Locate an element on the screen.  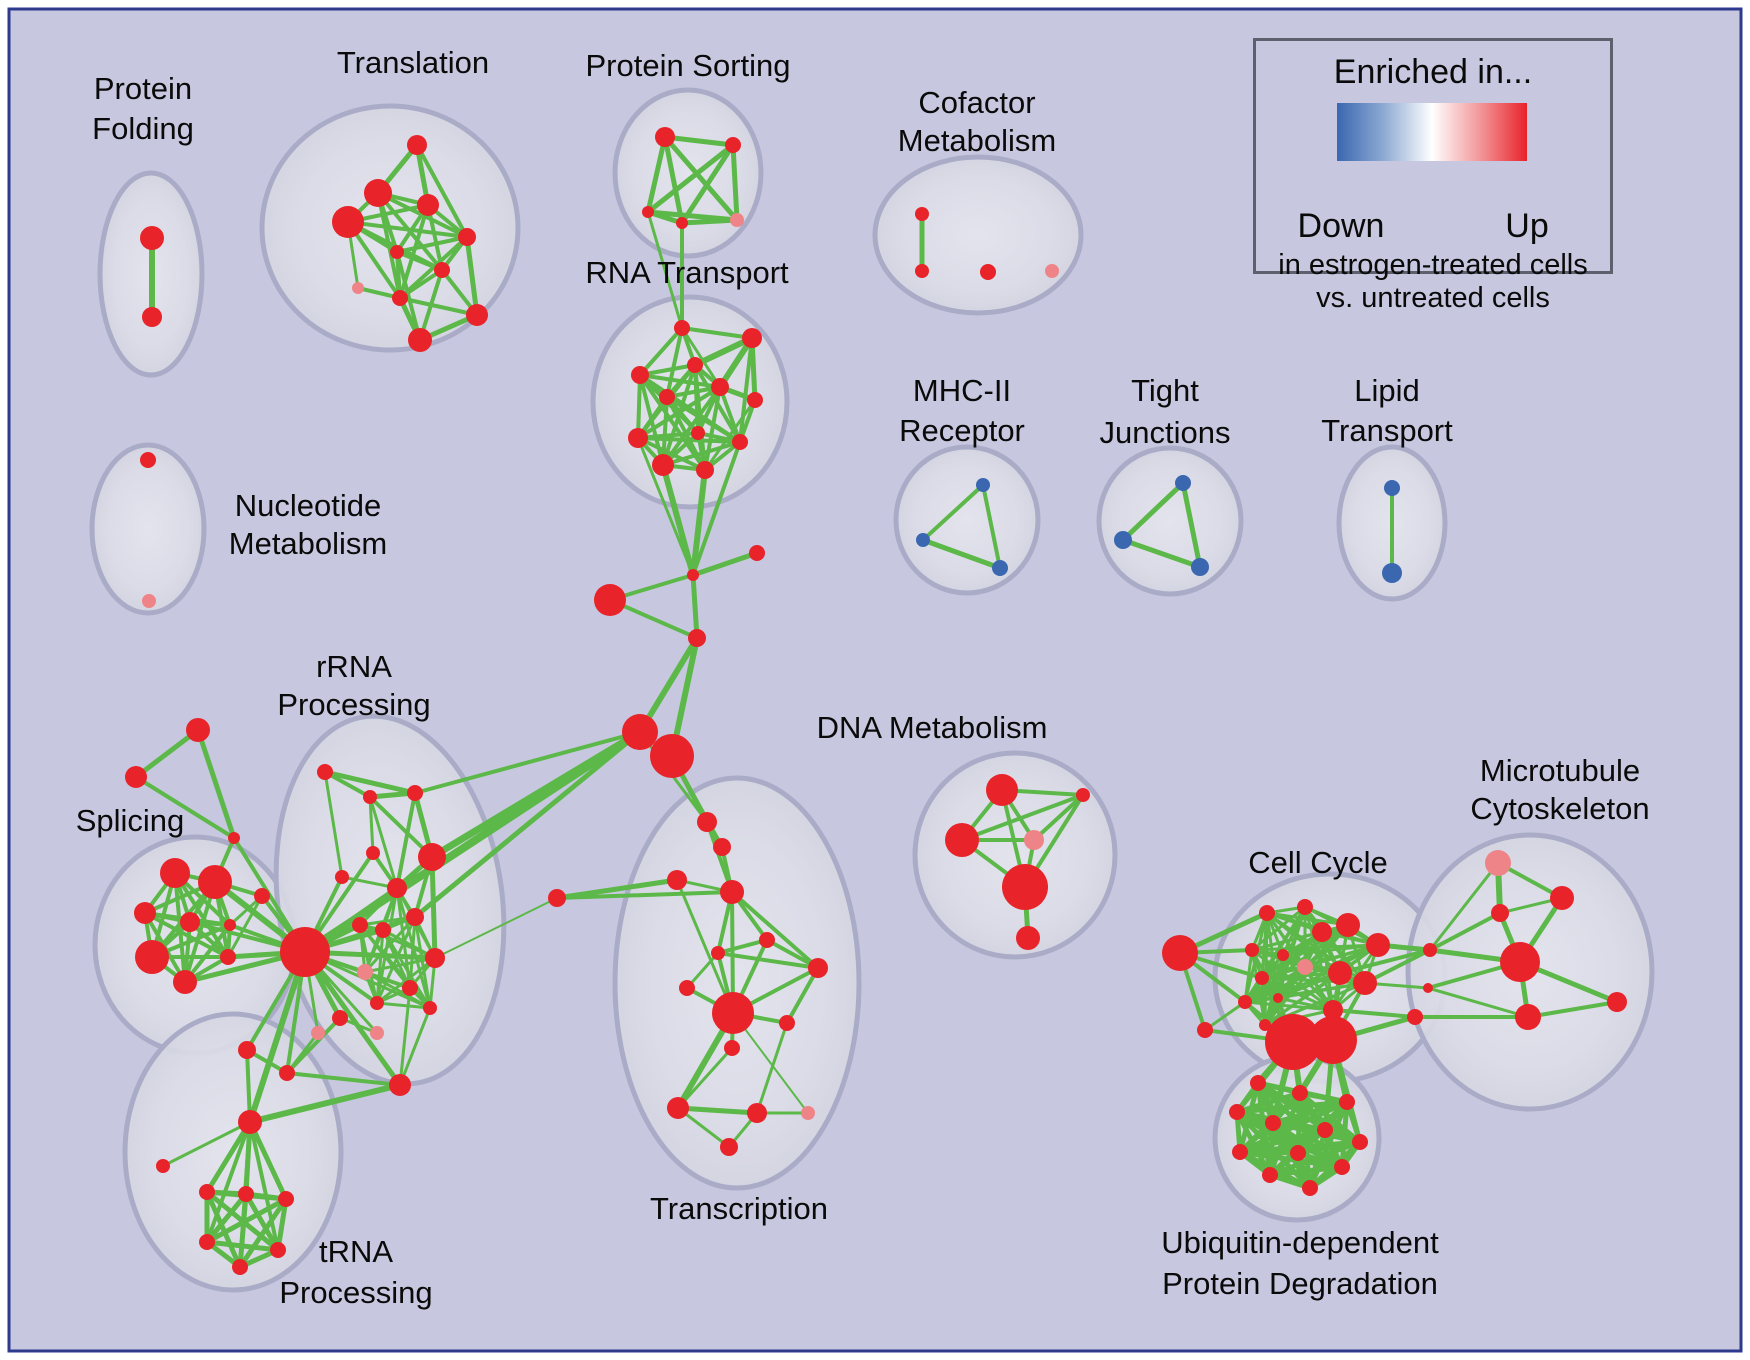
edge-TN3-TN5 is located at coordinates (282, 1224).